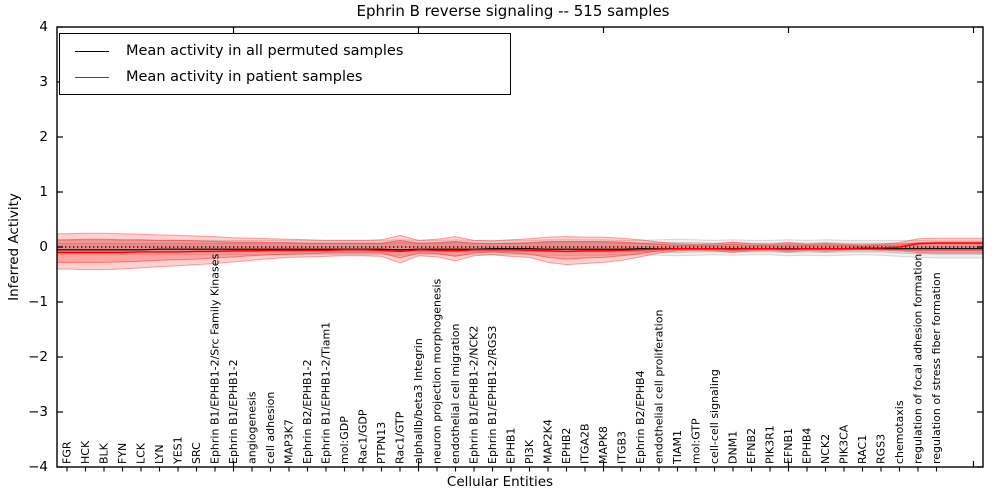  I want to click on confidence-bands, so click(520, 251).